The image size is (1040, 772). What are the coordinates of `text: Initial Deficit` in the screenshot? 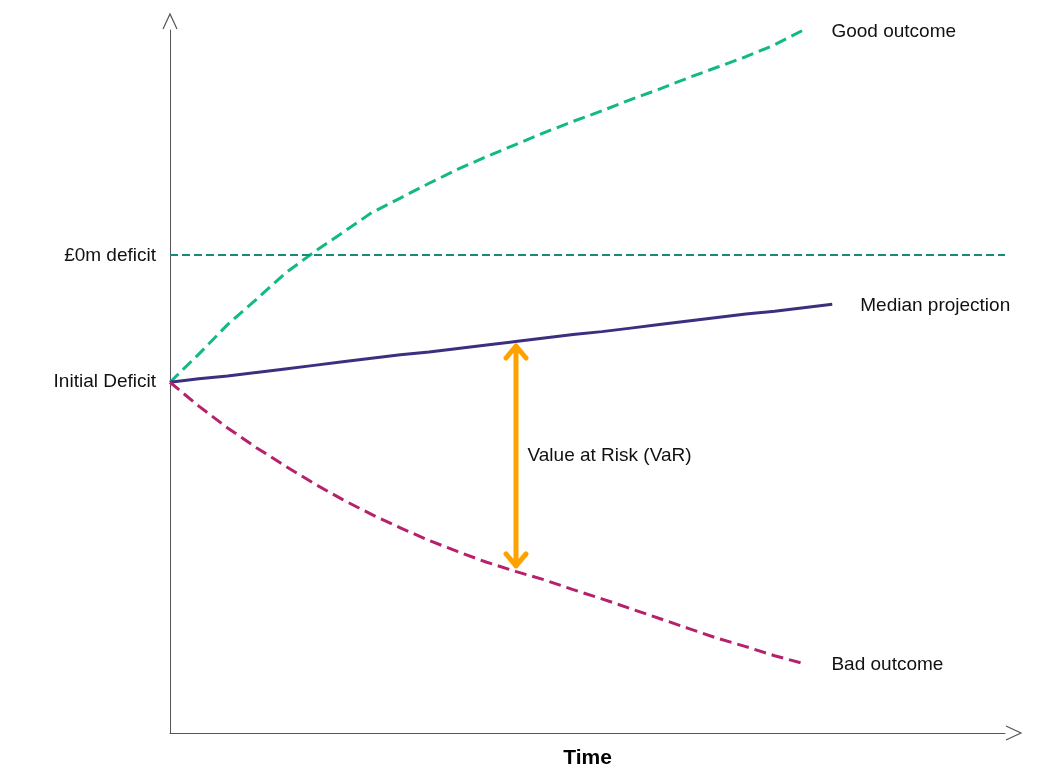 It's located at (104, 381).